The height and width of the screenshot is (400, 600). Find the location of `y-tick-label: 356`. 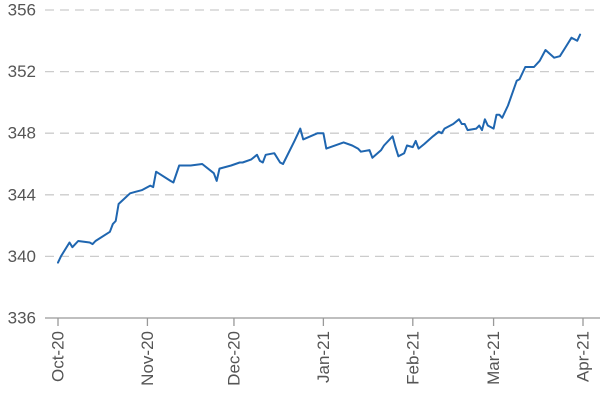

y-tick-label: 356 is located at coordinates (22, 10).